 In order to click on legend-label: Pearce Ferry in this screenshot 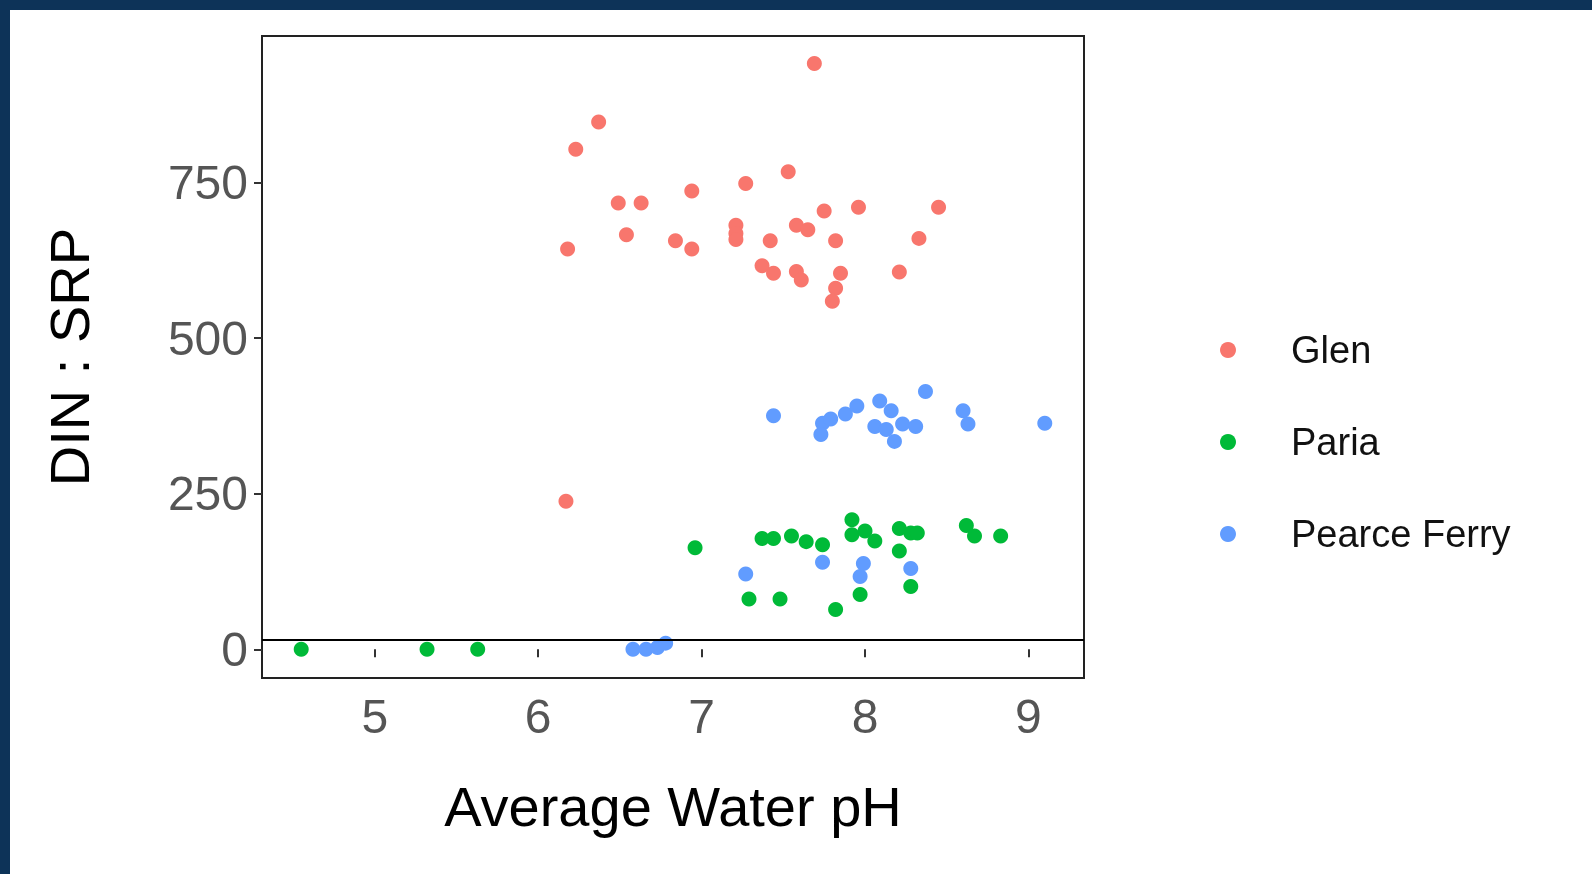, I will do `click(1401, 534)`.